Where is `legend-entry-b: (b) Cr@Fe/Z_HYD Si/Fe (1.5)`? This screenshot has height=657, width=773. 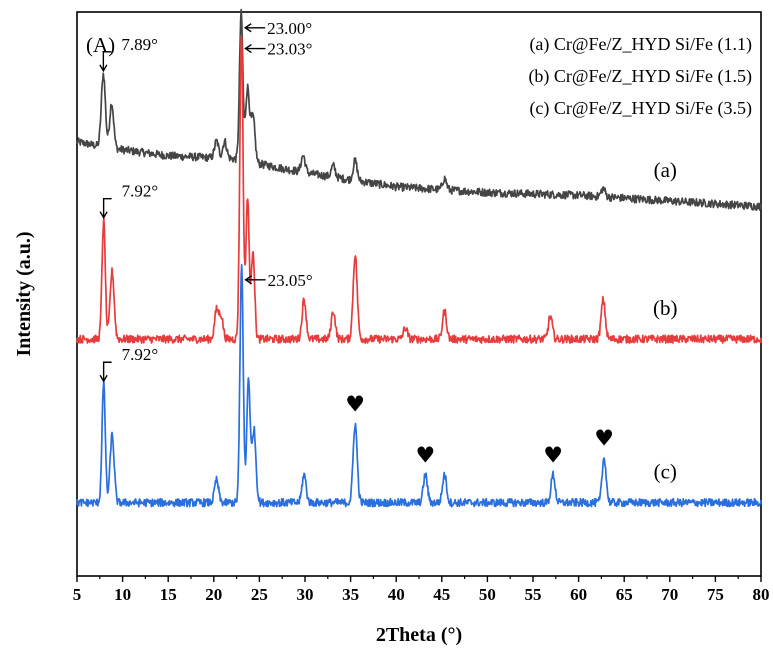
legend-entry-b: (b) Cr@Fe/Z_HYD Si/Fe (1.5) is located at coordinates (640, 76).